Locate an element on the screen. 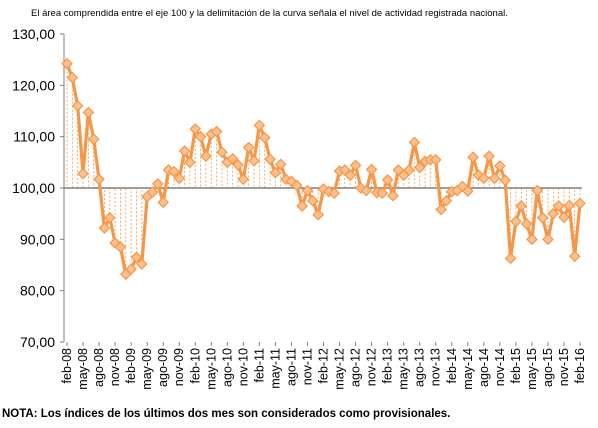  x-tick-label: nov-08 is located at coordinates (115, 367).